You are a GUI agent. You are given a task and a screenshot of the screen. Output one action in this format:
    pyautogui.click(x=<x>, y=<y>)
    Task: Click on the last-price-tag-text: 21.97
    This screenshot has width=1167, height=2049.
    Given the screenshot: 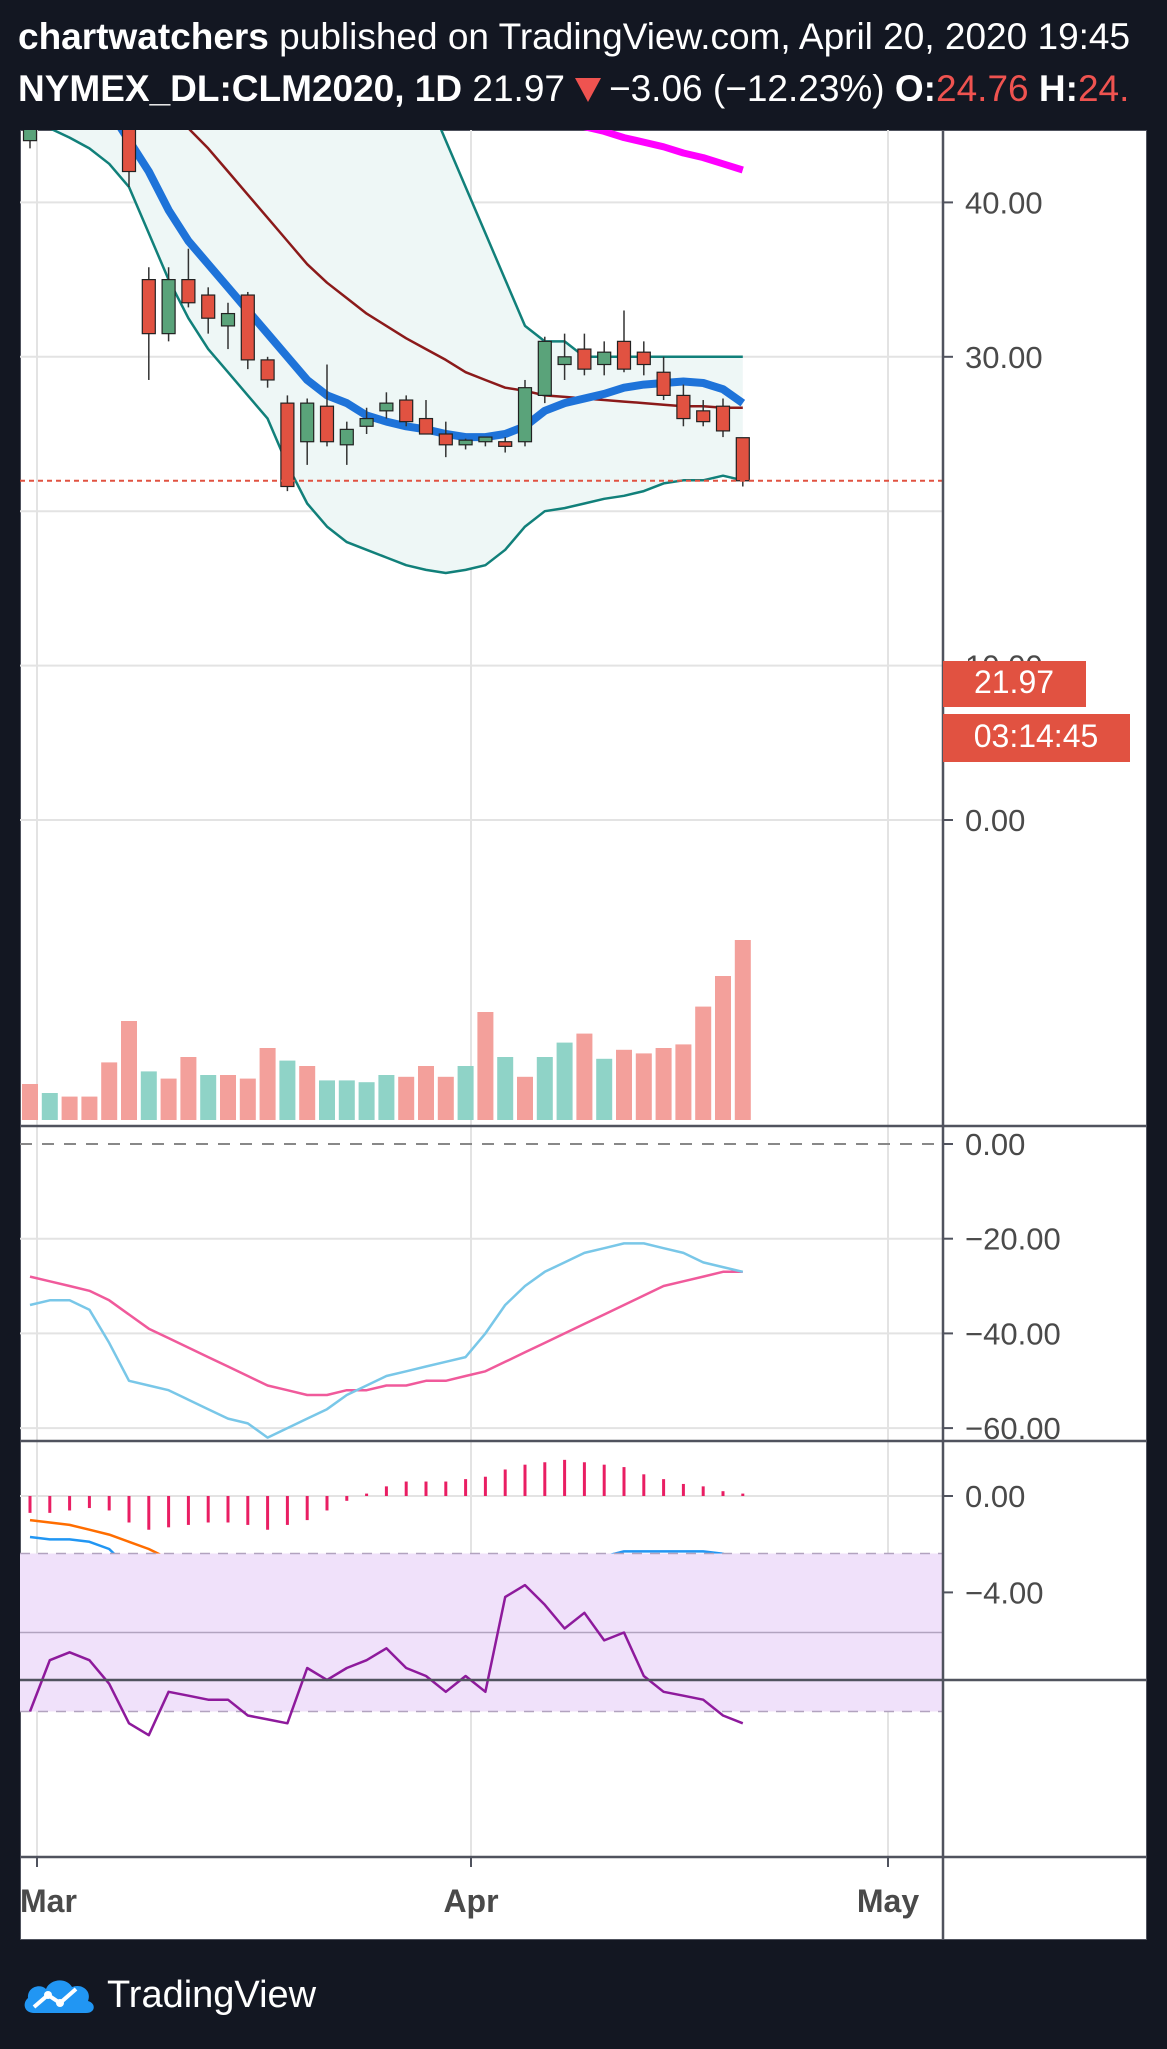 What is the action you would take?
    pyautogui.click(x=1014, y=682)
    